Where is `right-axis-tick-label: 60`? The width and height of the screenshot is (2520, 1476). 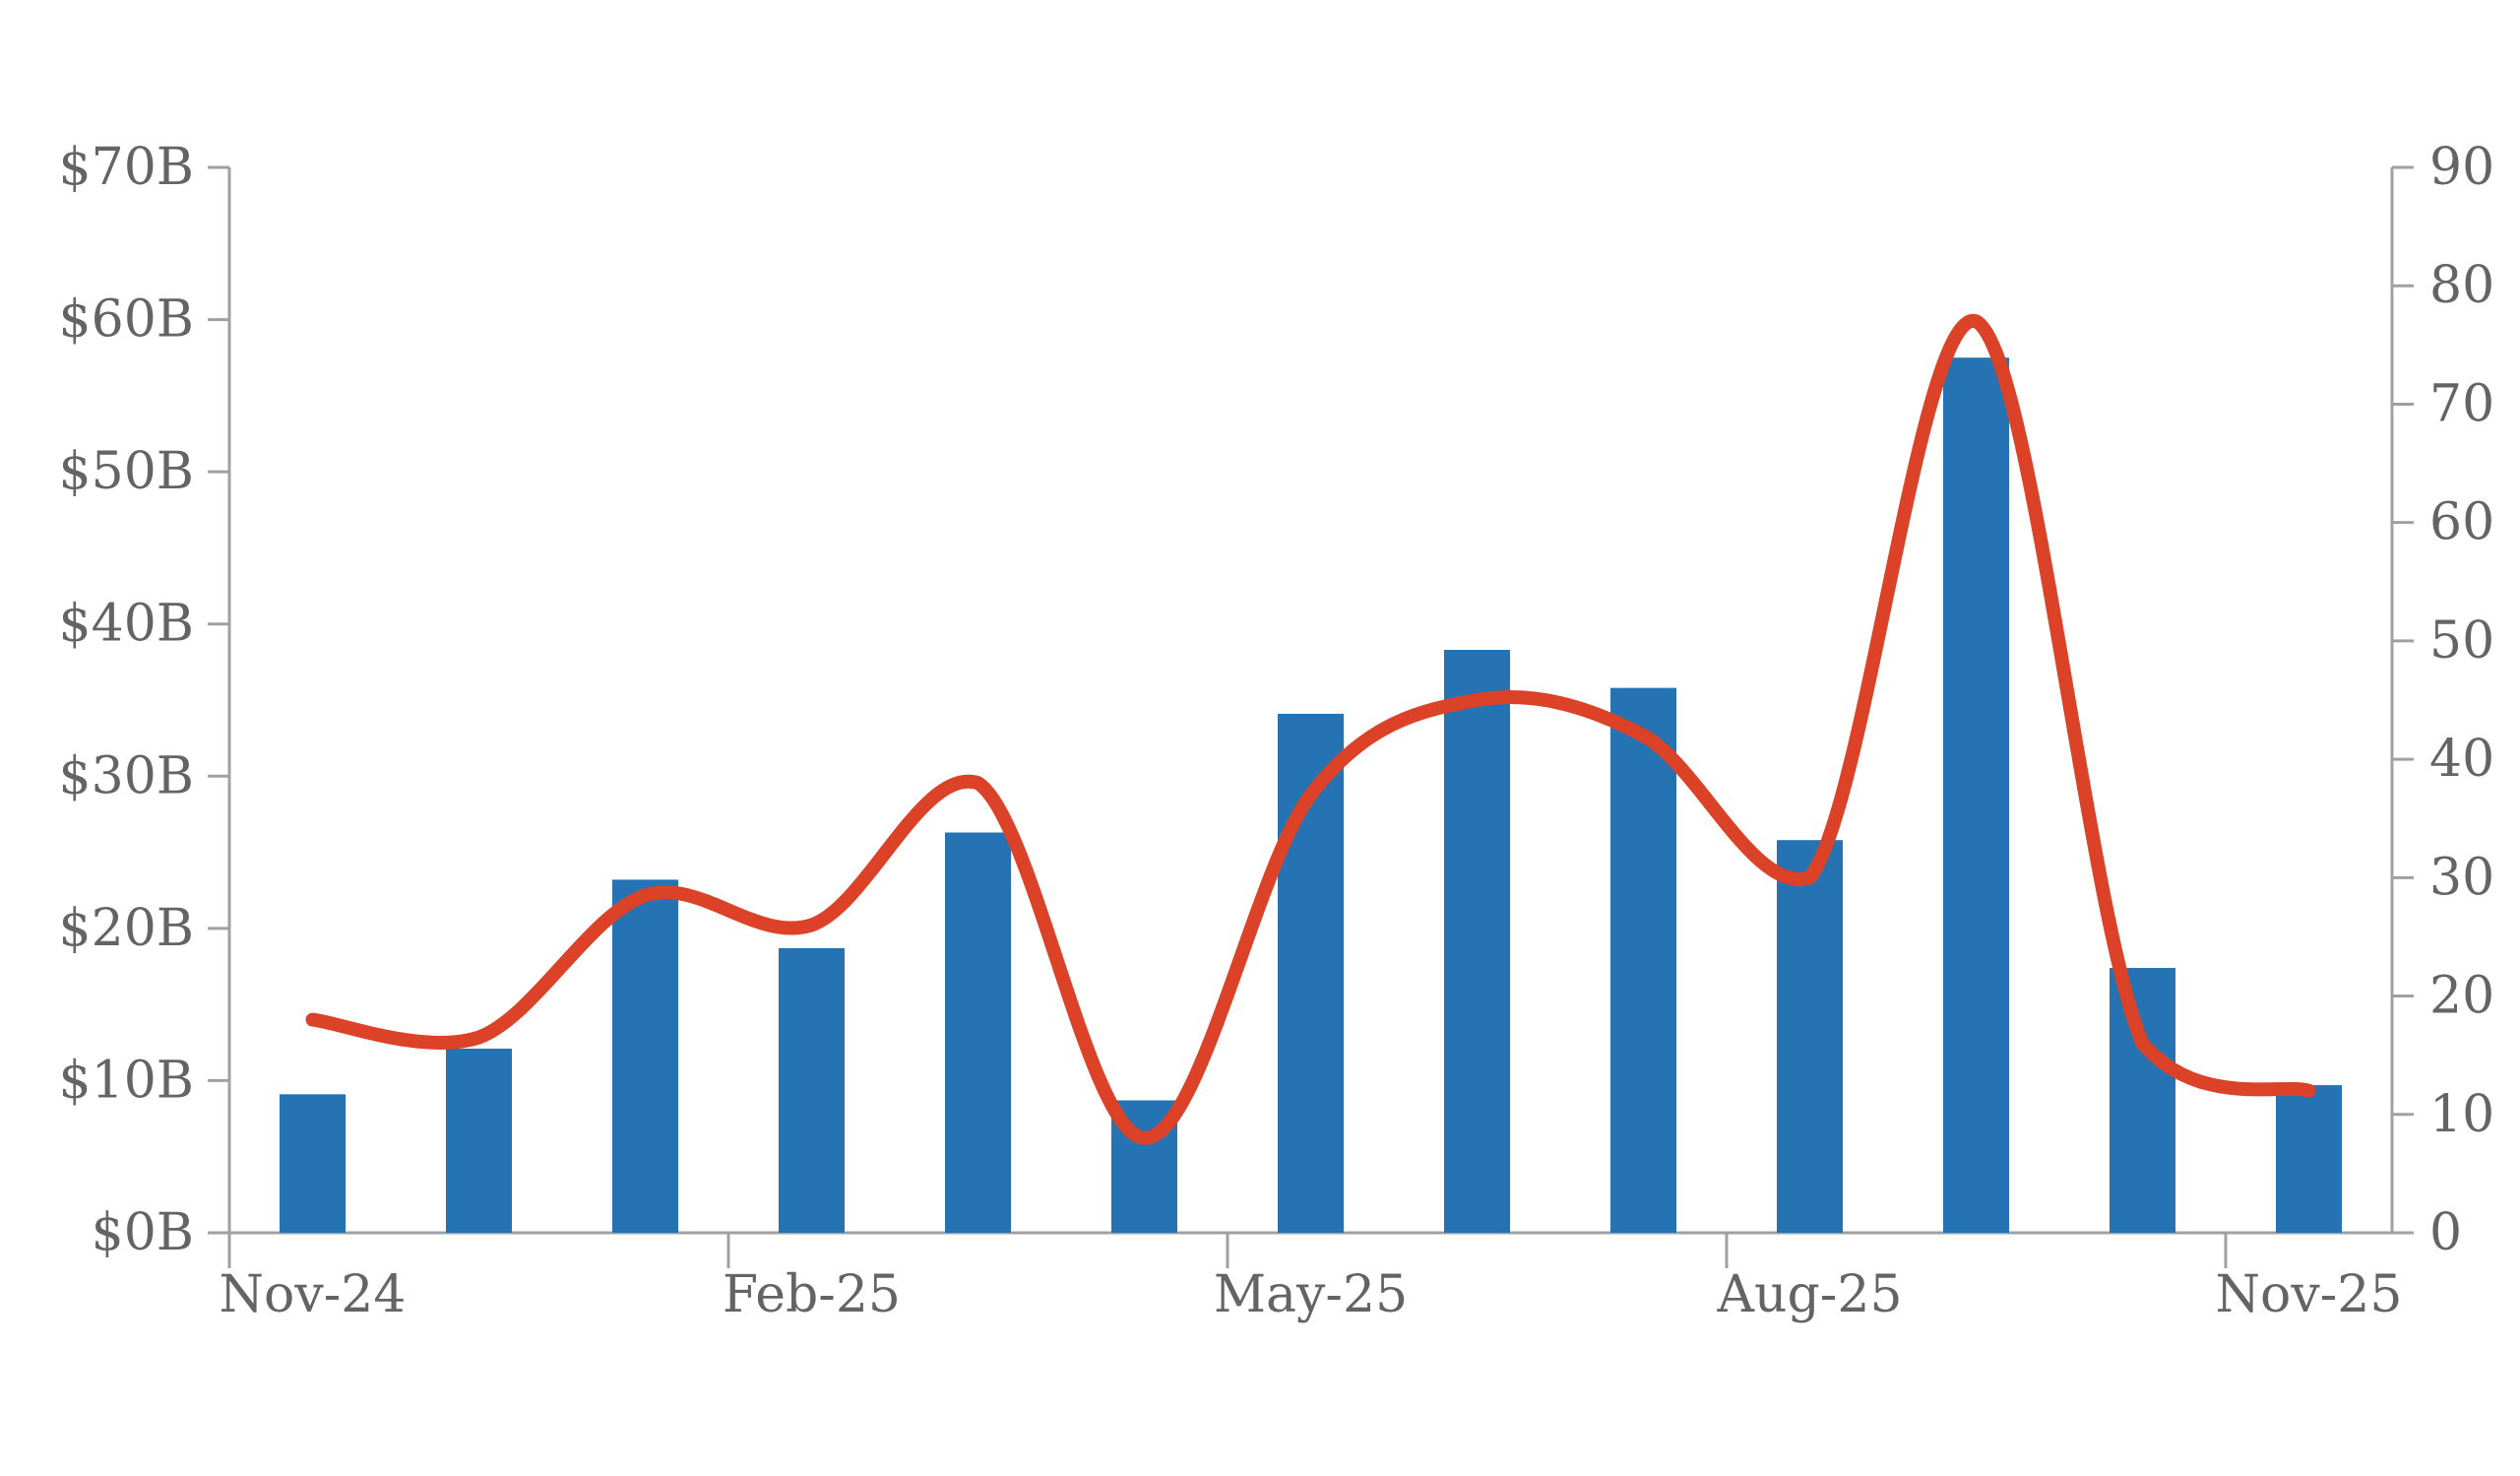 right-axis-tick-label: 60 is located at coordinates (2461, 522).